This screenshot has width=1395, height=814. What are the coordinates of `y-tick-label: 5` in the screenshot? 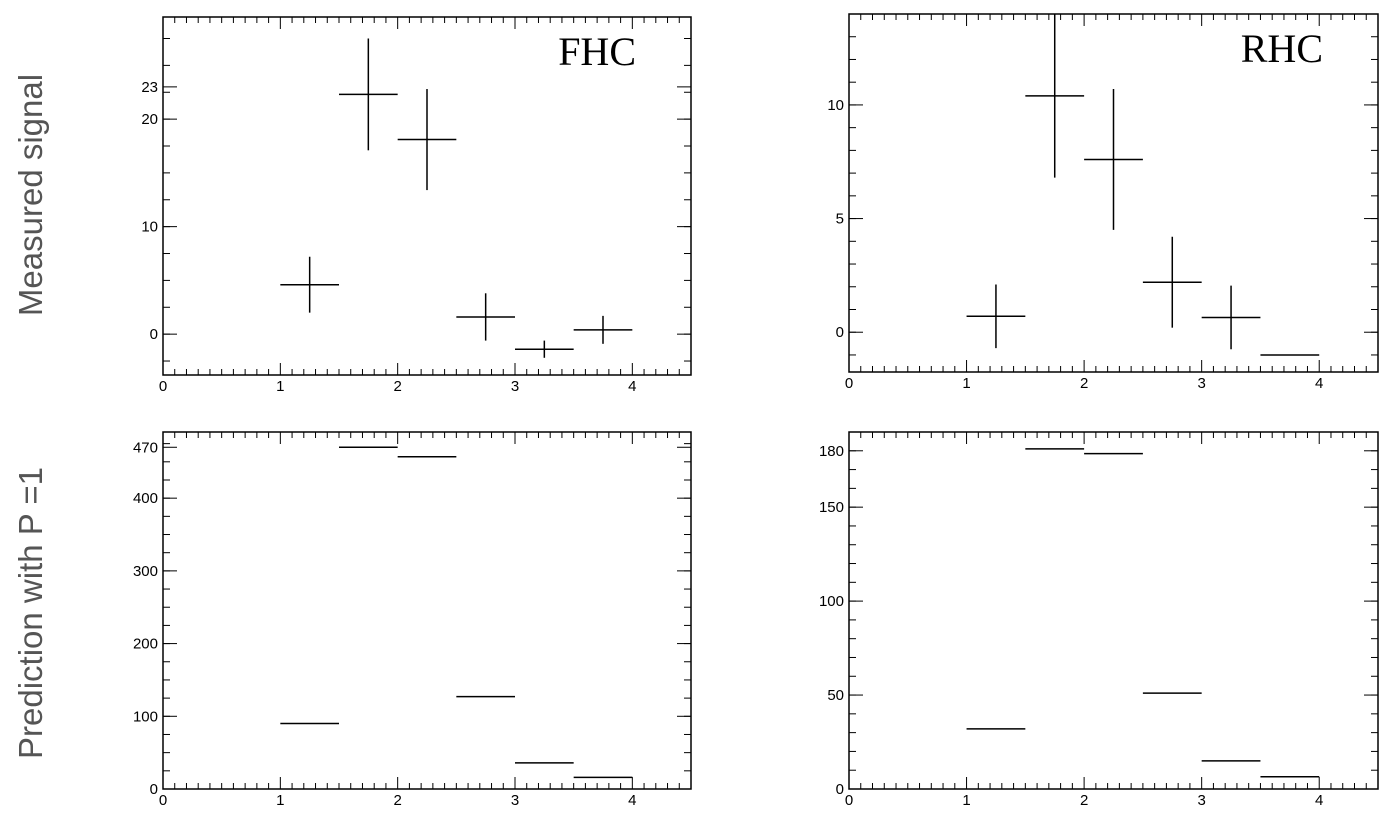 It's located at (840, 219).